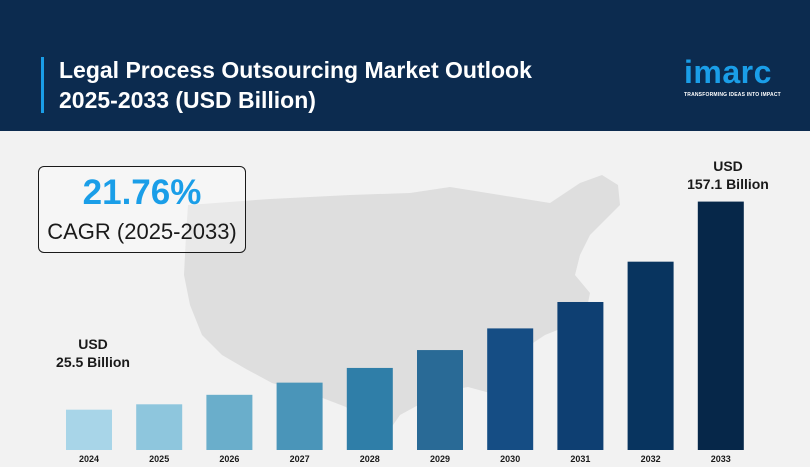 The height and width of the screenshot is (467, 810). I want to click on x-tick-label-2033: 2033, so click(721, 459).